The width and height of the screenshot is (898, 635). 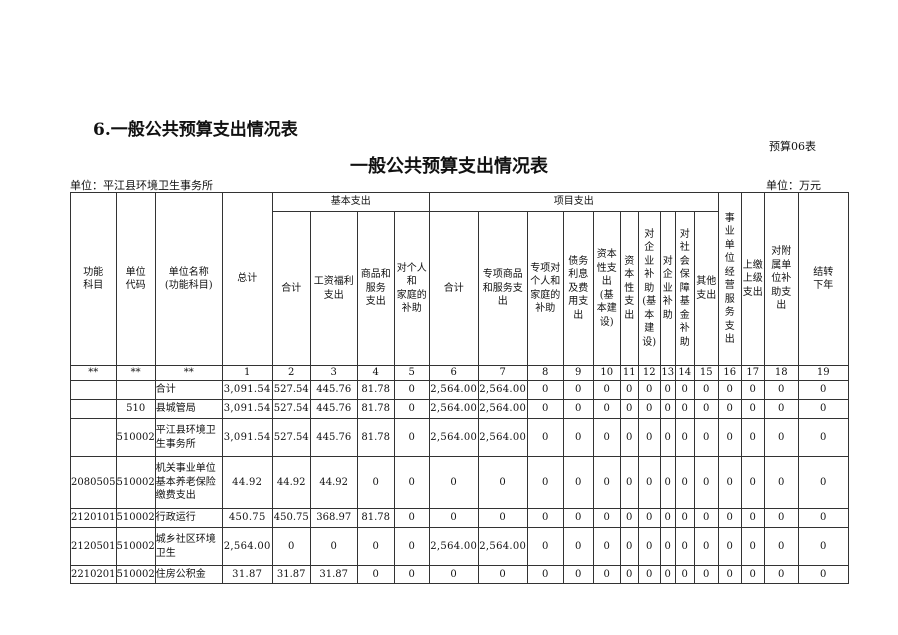 I want to click on column-header: 资 本 性 支 出, so click(x=629, y=288).